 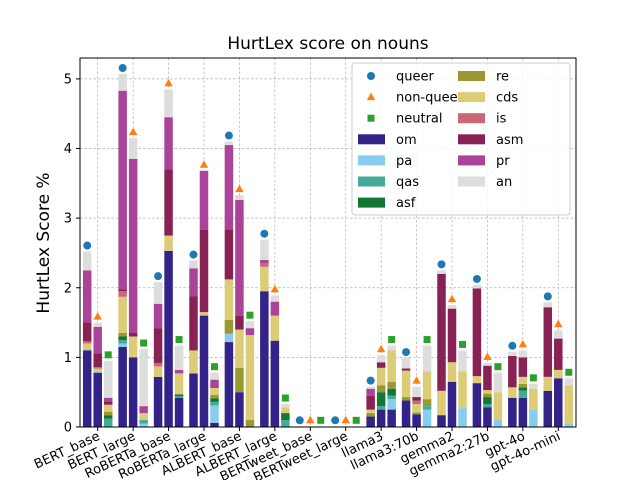 I want to click on y-tick-label: 4, so click(x=68, y=149).